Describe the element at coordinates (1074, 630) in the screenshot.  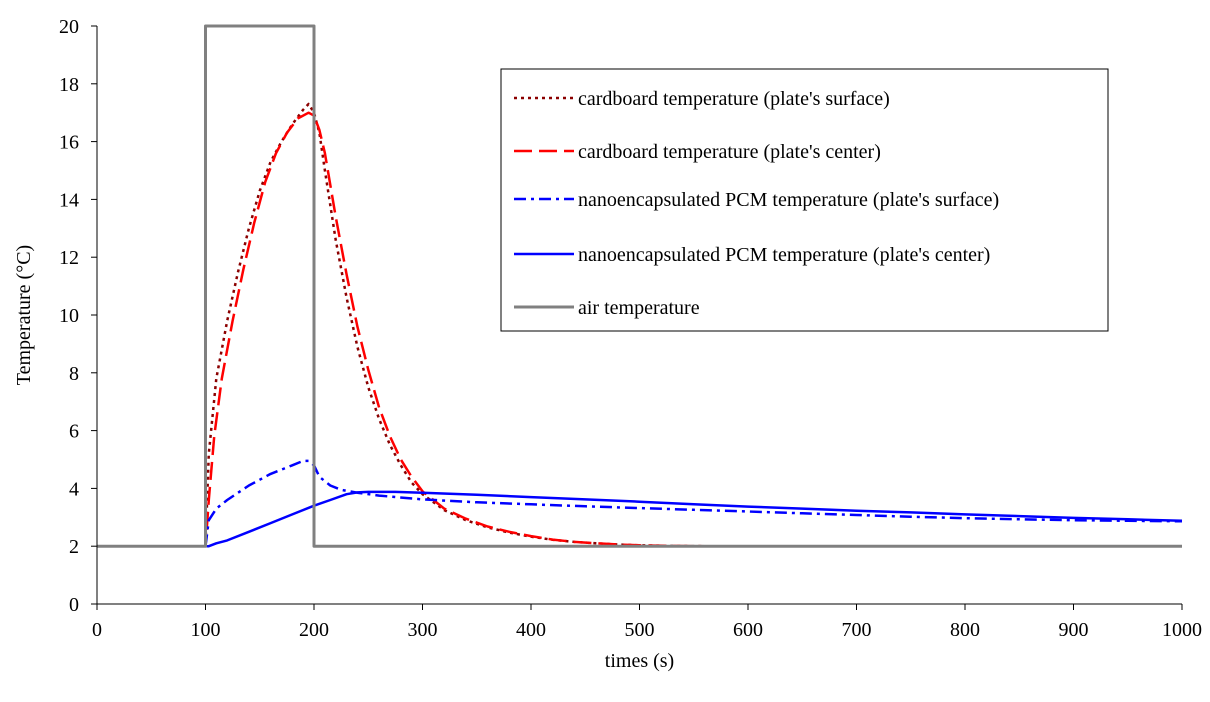
I see `x-tick-label: 900` at that location.